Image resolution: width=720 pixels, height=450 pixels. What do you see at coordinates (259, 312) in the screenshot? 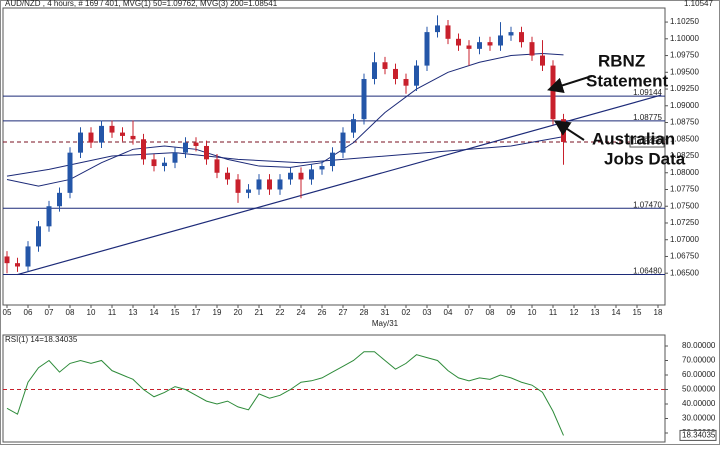
I see `x-tick-label: 21` at bounding box center [259, 312].